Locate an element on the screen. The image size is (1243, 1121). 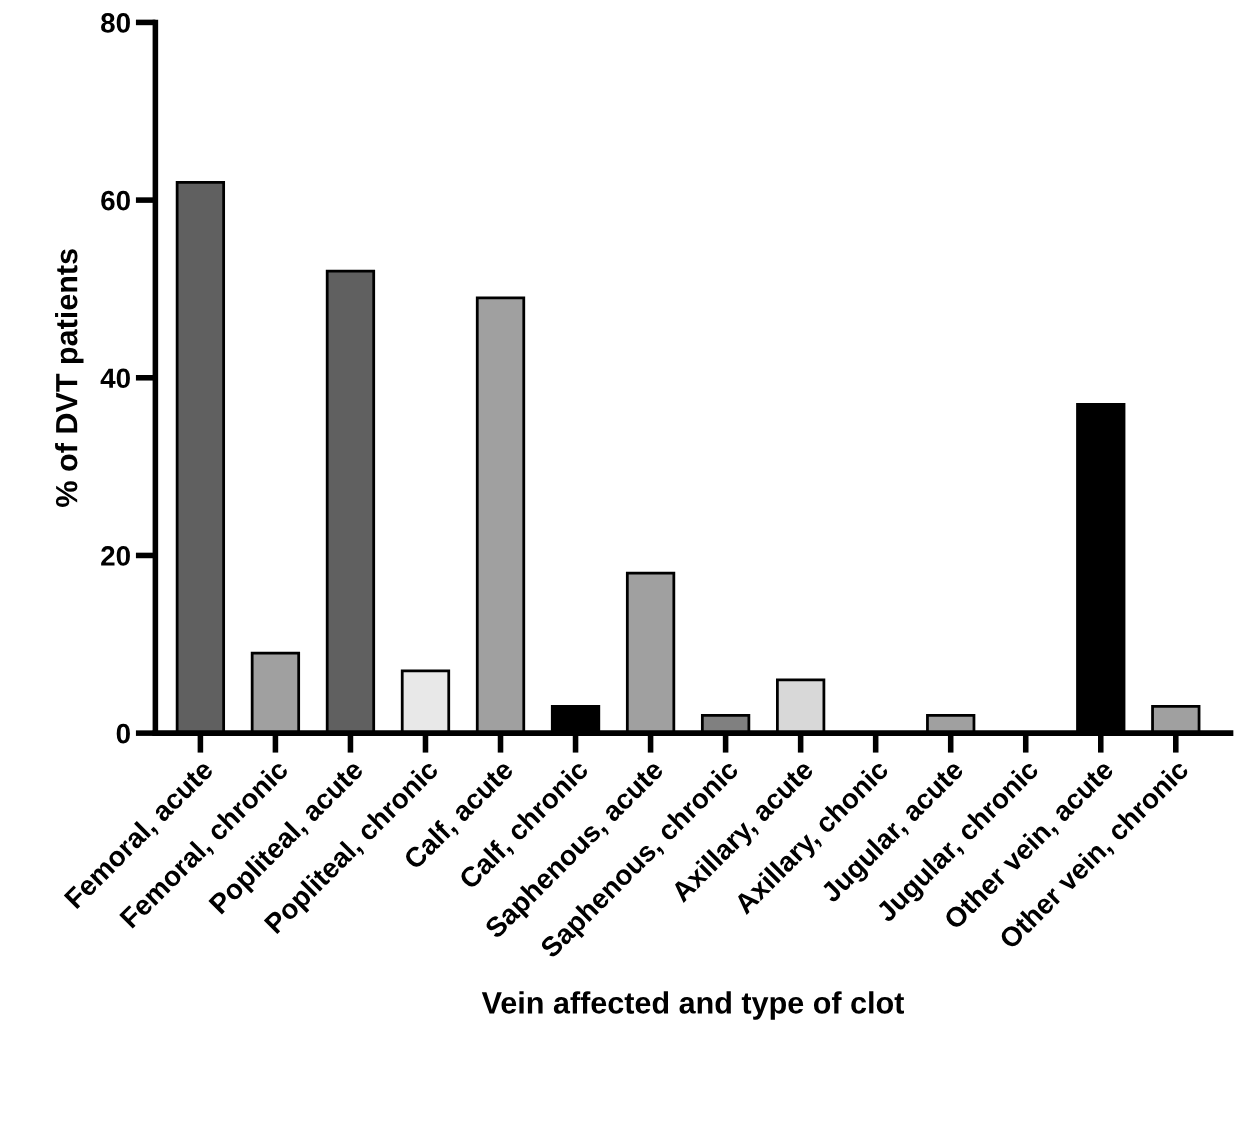
y-axis-title: % of DVT patients is located at coordinates (69, 378).